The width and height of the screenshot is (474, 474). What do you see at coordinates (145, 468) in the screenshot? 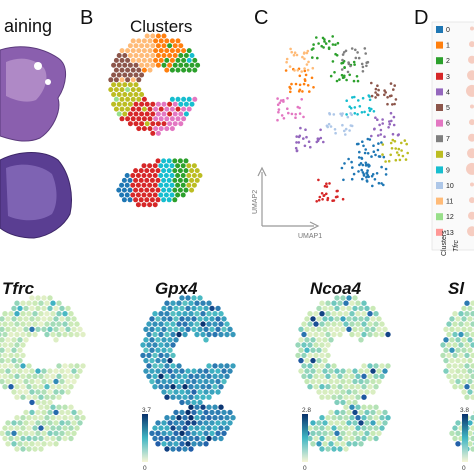
I see `colorbar-gpx4-min: 0` at bounding box center [145, 468].